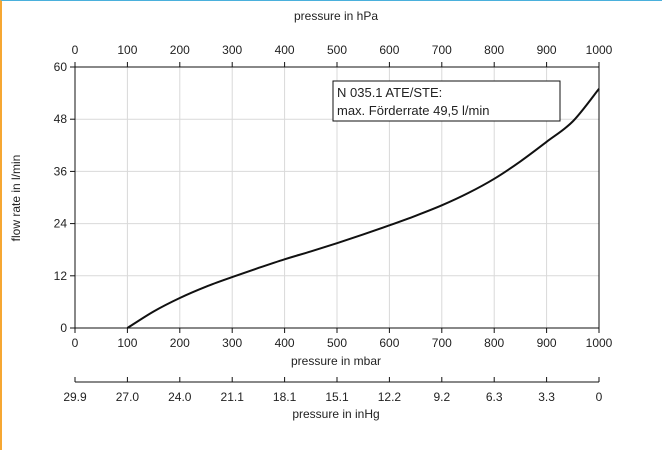  I want to click on inhg-axis-tick-label: 29.9, so click(75, 397).